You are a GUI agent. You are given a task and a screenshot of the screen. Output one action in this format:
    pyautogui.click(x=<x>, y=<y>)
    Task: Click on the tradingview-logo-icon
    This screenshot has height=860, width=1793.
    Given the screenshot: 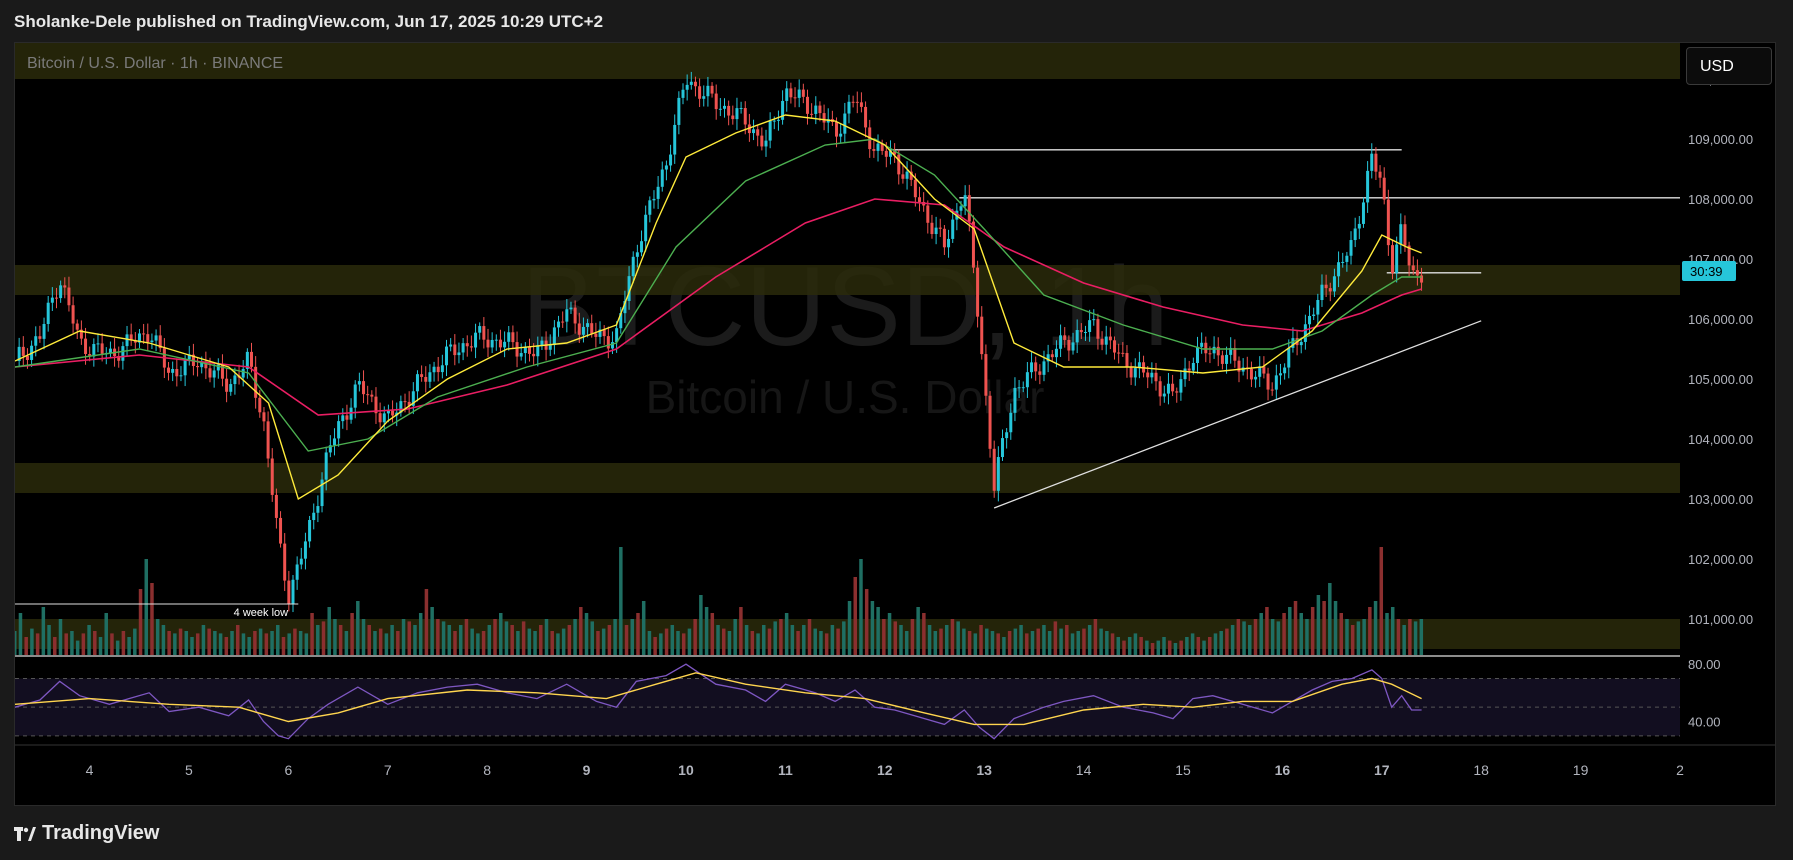 What is the action you would take?
    pyautogui.click(x=25, y=833)
    